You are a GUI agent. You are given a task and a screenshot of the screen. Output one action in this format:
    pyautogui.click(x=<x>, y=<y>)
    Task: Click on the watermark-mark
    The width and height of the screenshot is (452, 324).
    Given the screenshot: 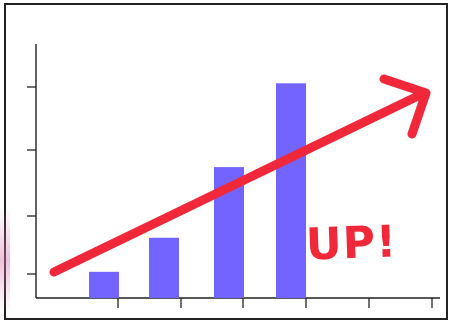 What is the action you would take?
    pyautogui.click(x=5, y=260)
    